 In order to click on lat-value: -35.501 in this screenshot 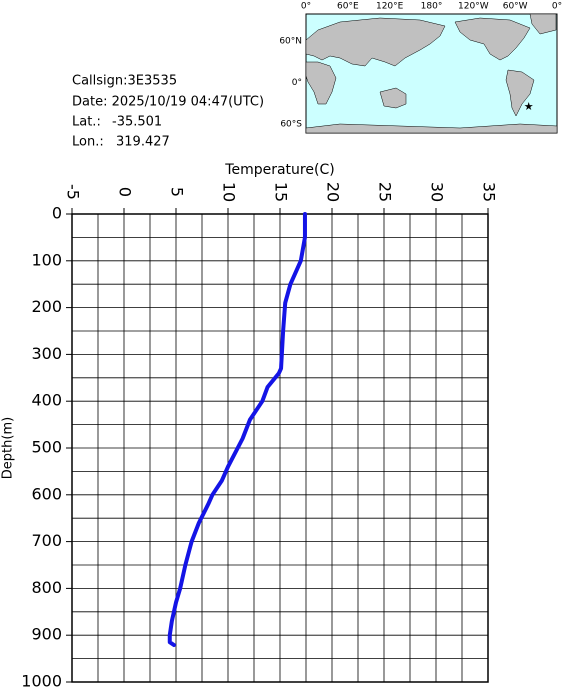, I will do `click(137, 122)`.